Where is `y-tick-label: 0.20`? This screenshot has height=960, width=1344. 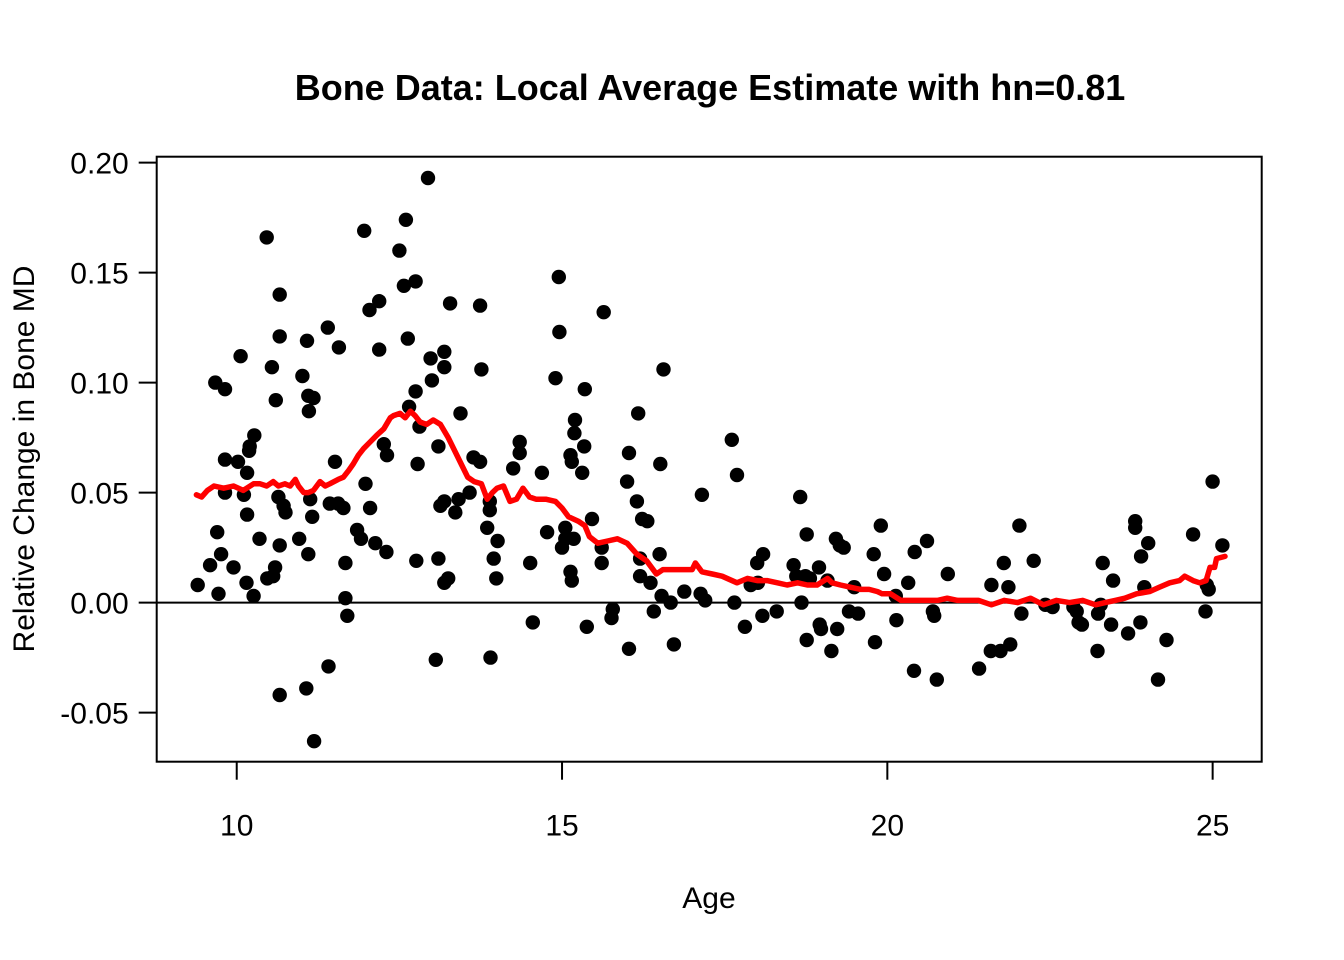 y-tick-label: 0.20 is located at coordinates (99, 164).